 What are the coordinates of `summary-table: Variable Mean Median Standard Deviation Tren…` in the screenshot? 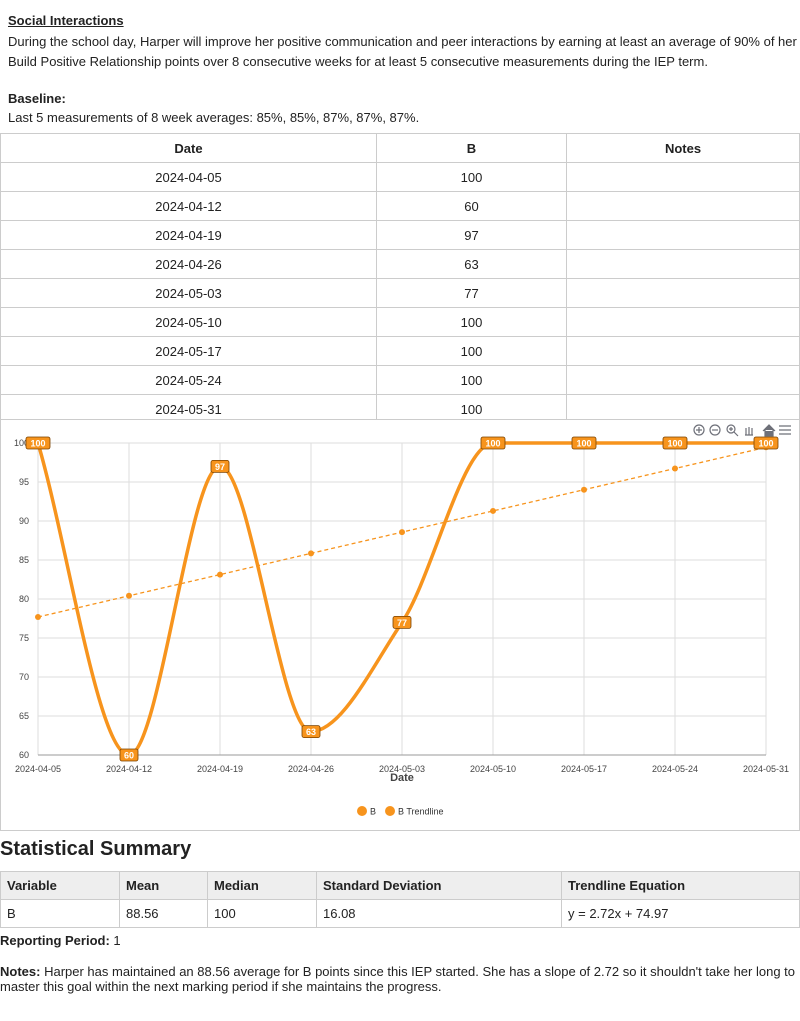 It's located at (400, 899).